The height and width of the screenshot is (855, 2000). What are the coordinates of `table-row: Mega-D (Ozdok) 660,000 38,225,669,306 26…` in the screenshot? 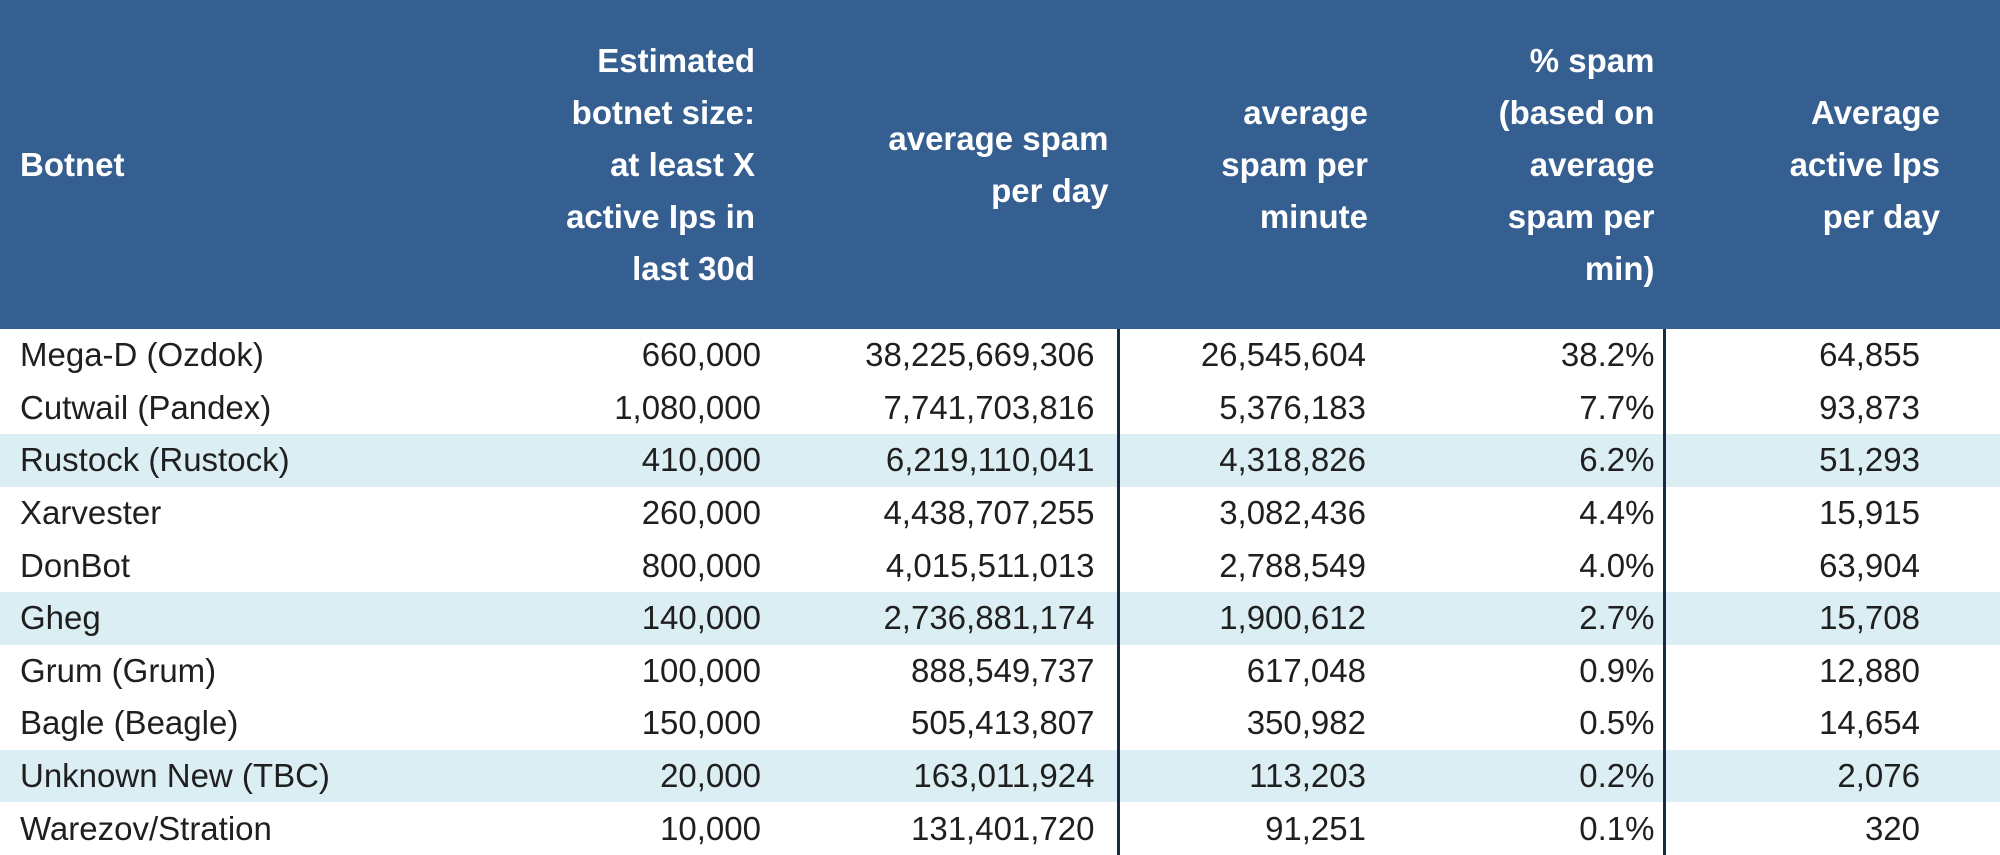 It's located at (1000, 355).